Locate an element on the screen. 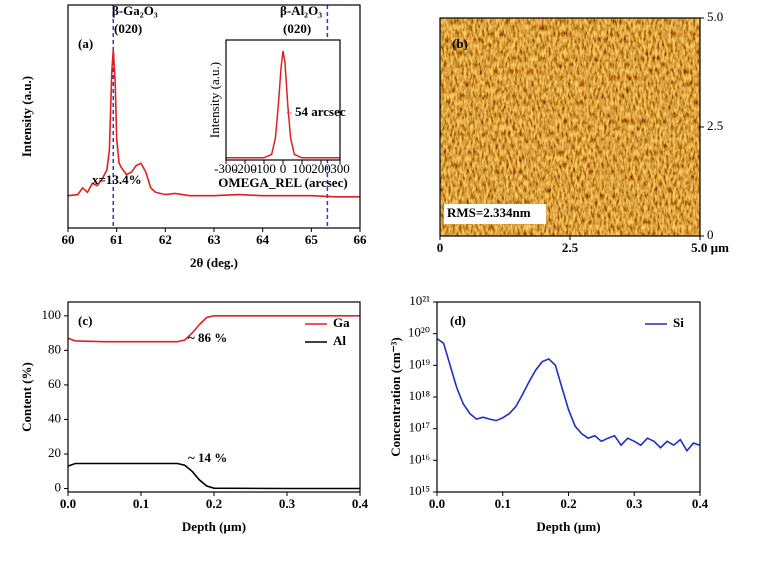 The height and width of the screenshot is (561, 783). legend-label: Al is located at coordinates (339, 340).